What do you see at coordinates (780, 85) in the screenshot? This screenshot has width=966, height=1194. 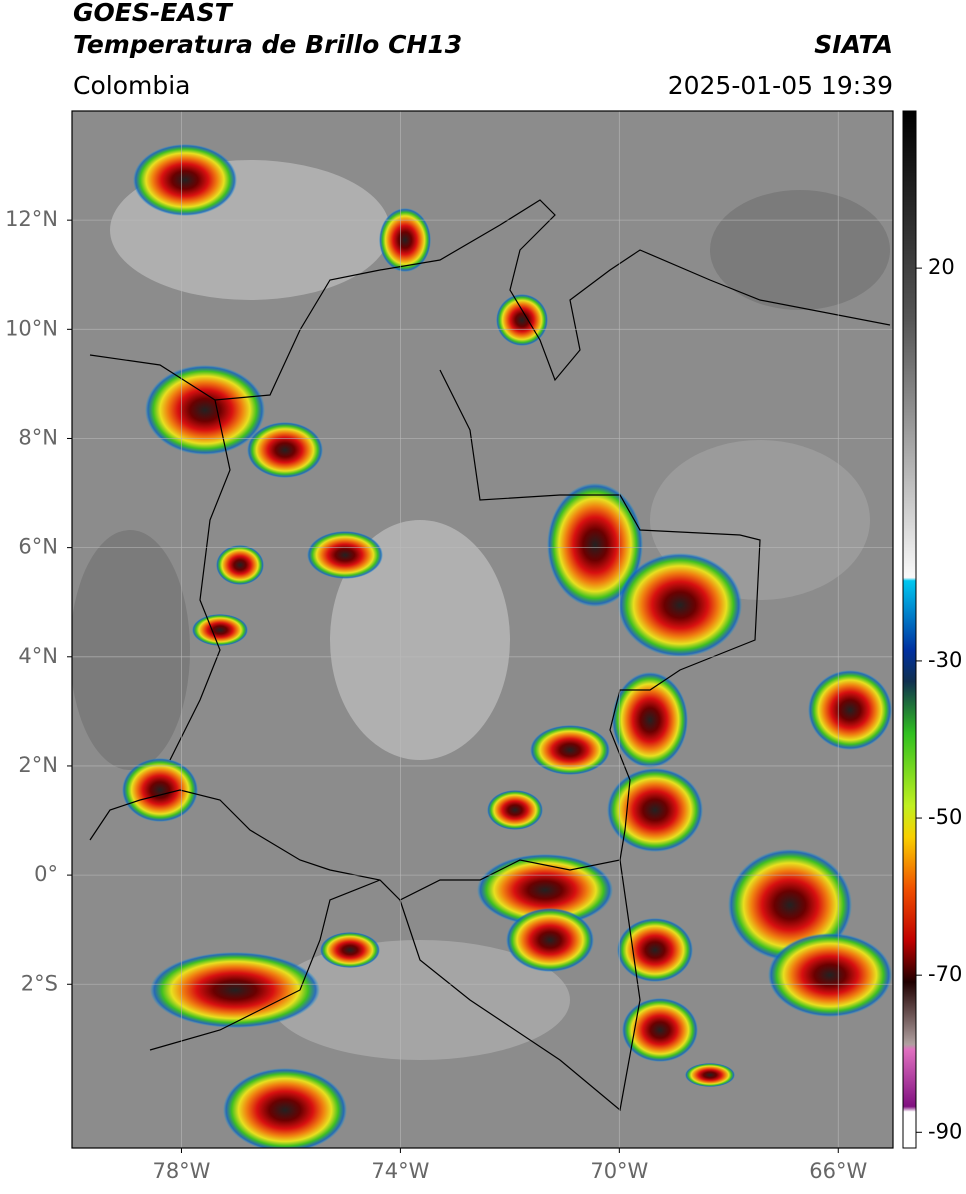 I see `datetime: 2025-01-05 19:39` at bounding box center [780, 85].